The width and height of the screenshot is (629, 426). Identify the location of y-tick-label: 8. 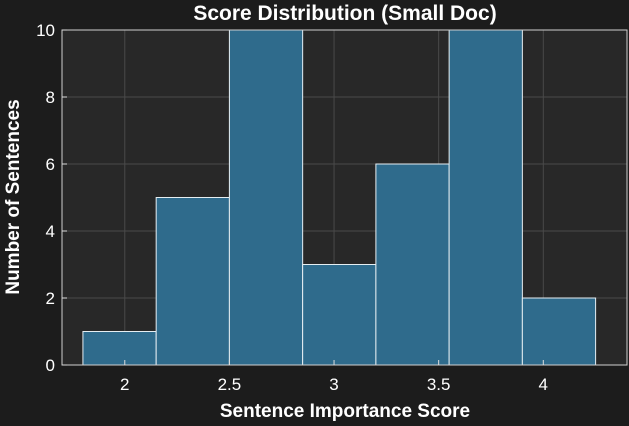
(50, 97).